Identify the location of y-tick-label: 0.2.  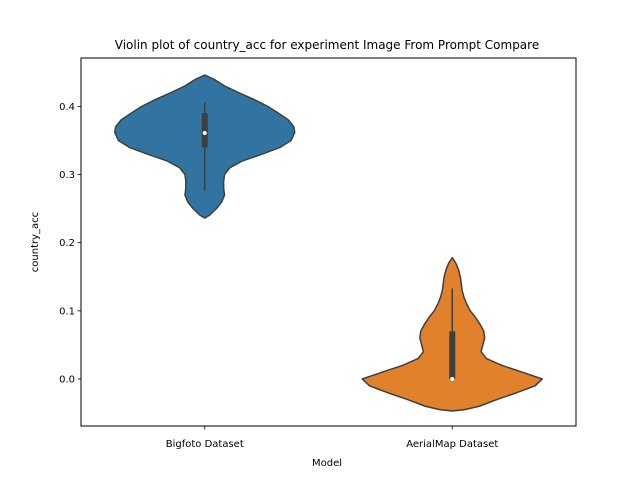
(67, 243).